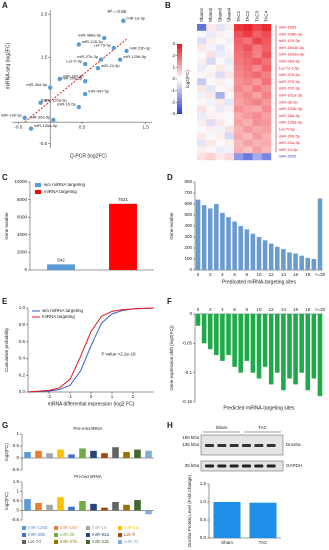  What do you see at coordinates (284, 309) in the screenshot?
I see `x-tick-label: 14` at bounding box center [284, 309].